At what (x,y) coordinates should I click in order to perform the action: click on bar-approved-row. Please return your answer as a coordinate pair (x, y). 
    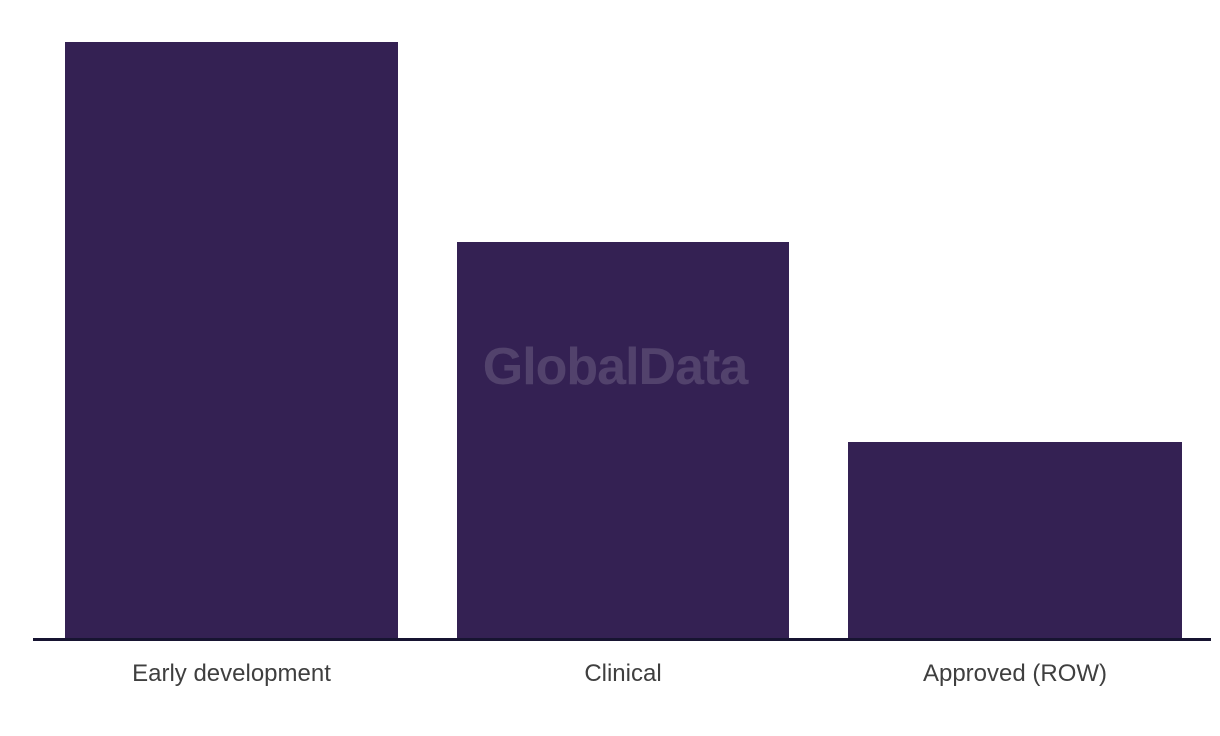
    Looking at the image, I should click on (1015, 541).